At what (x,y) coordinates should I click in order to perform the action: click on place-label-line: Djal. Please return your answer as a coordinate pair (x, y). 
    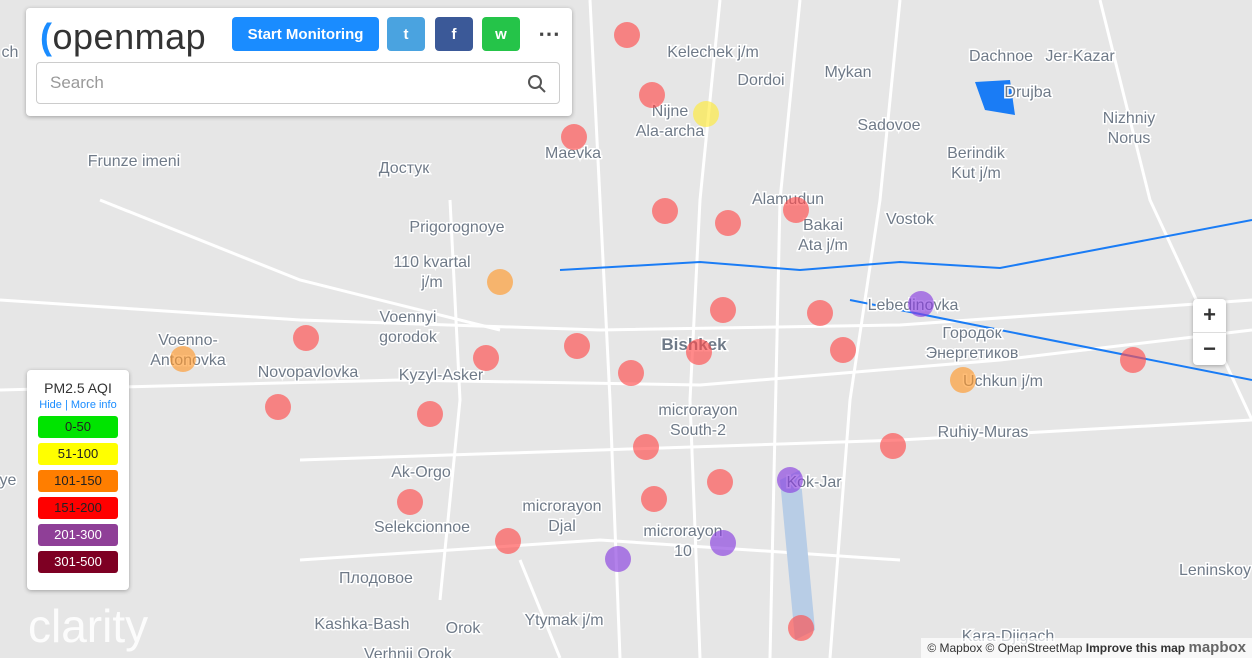
    Looking at the image, I should click on (562, 526).